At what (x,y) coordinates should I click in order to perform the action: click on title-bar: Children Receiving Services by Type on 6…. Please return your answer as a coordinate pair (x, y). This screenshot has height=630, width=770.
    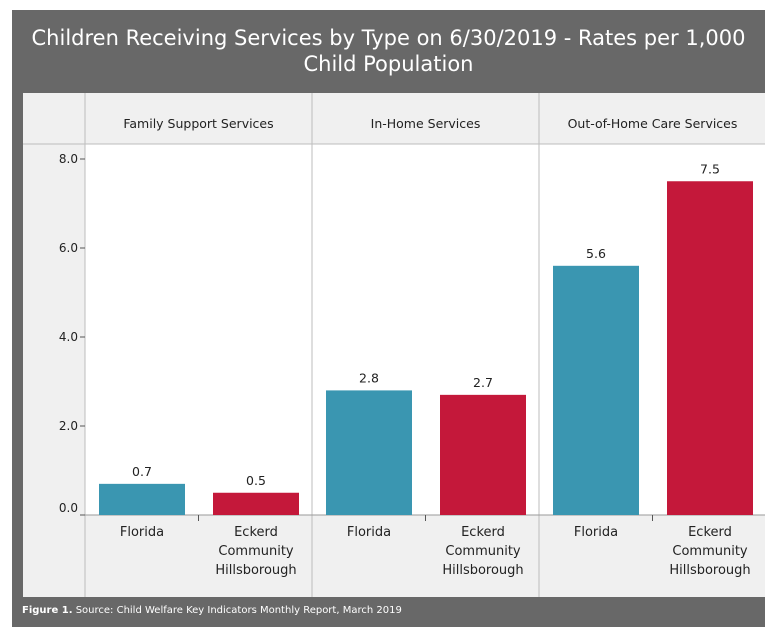
    Looking at the image, I should click on (388, 51).